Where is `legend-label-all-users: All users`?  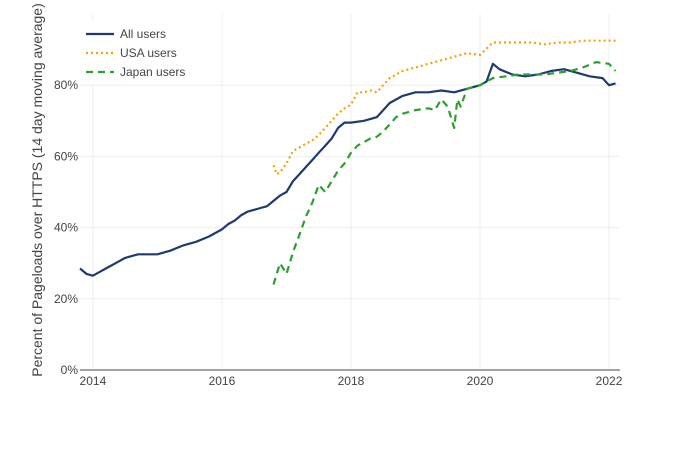
legend-label-all-users: All users is located at coordinates (143, 34).